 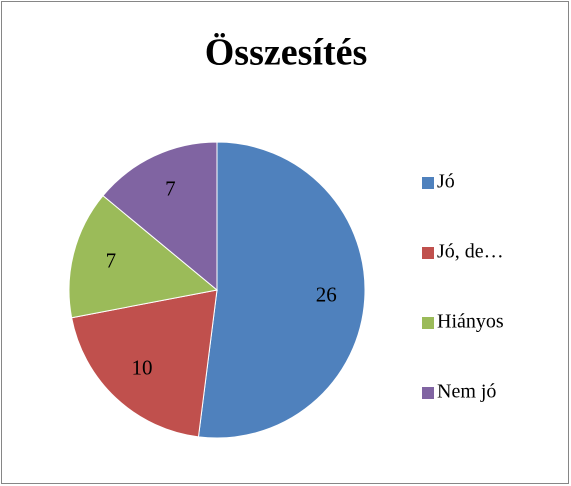 I want to click on legend-label: Jó, so click(x=446, y=182).